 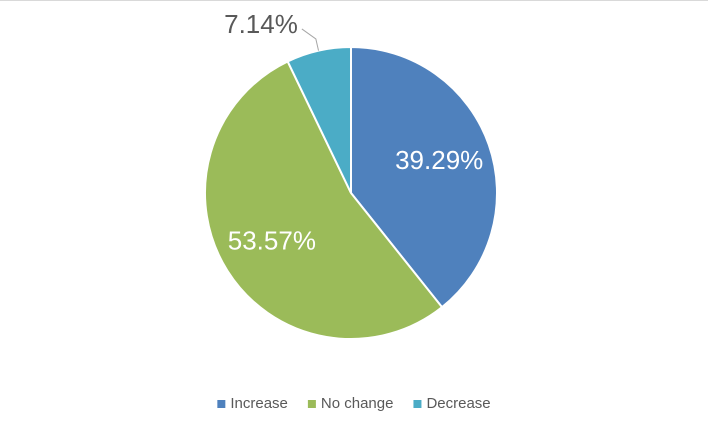 What do you see at coordinates (458, 403) in the screenshot?
I see `legend-label: Decrease` at bounding box center [458, 403].